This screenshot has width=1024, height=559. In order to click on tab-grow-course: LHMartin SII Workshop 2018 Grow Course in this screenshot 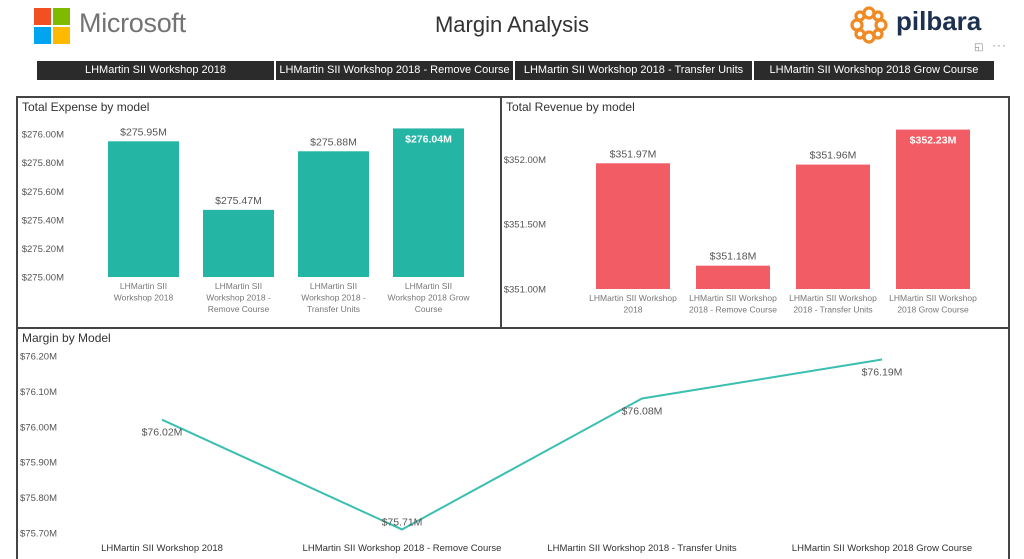, I will do `click(874, 70)`.